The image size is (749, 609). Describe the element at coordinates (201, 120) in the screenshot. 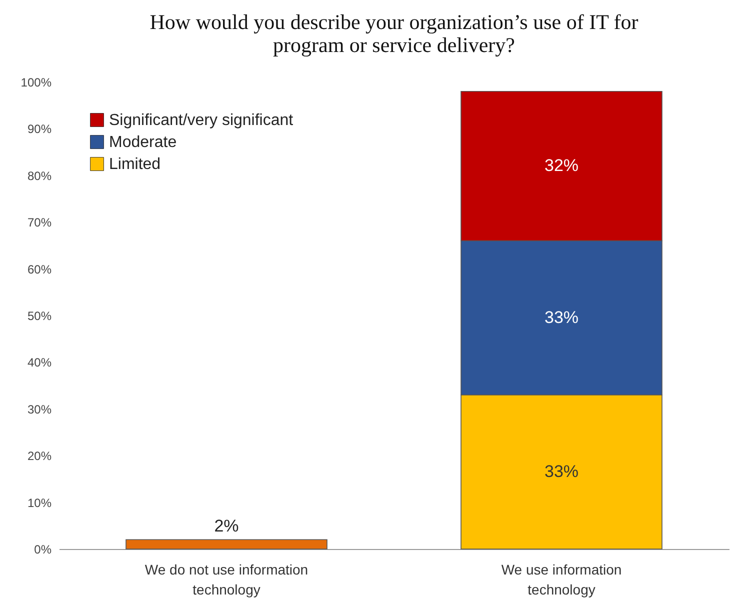

I see `legend-label: Significant/very significant` at that location.